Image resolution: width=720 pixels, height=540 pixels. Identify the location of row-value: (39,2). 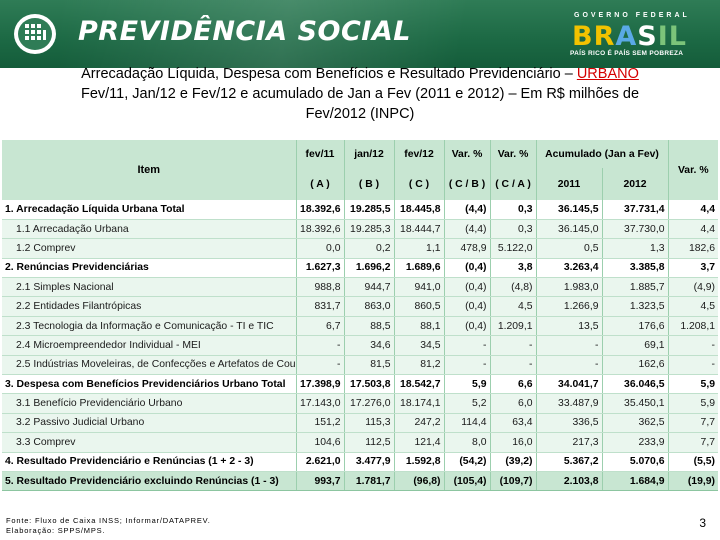
(513, 462).